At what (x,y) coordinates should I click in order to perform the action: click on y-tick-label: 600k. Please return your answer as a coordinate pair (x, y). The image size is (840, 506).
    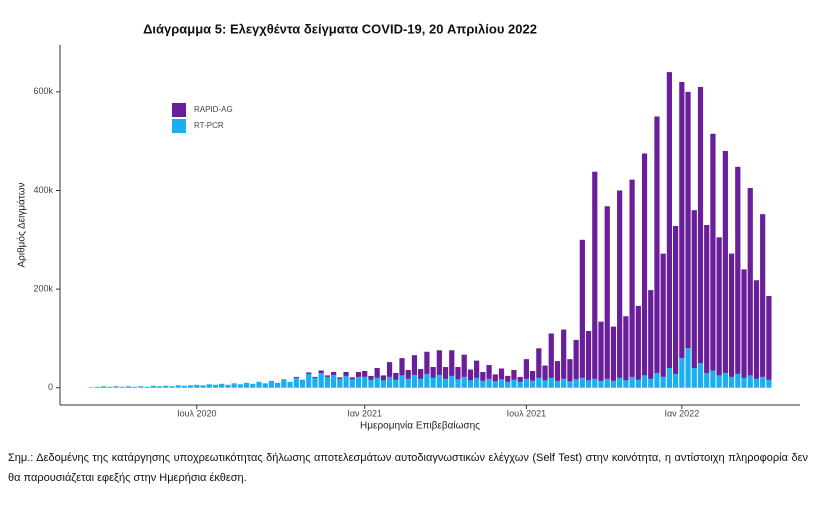
    Looking at the image, I should click on (43, 91).